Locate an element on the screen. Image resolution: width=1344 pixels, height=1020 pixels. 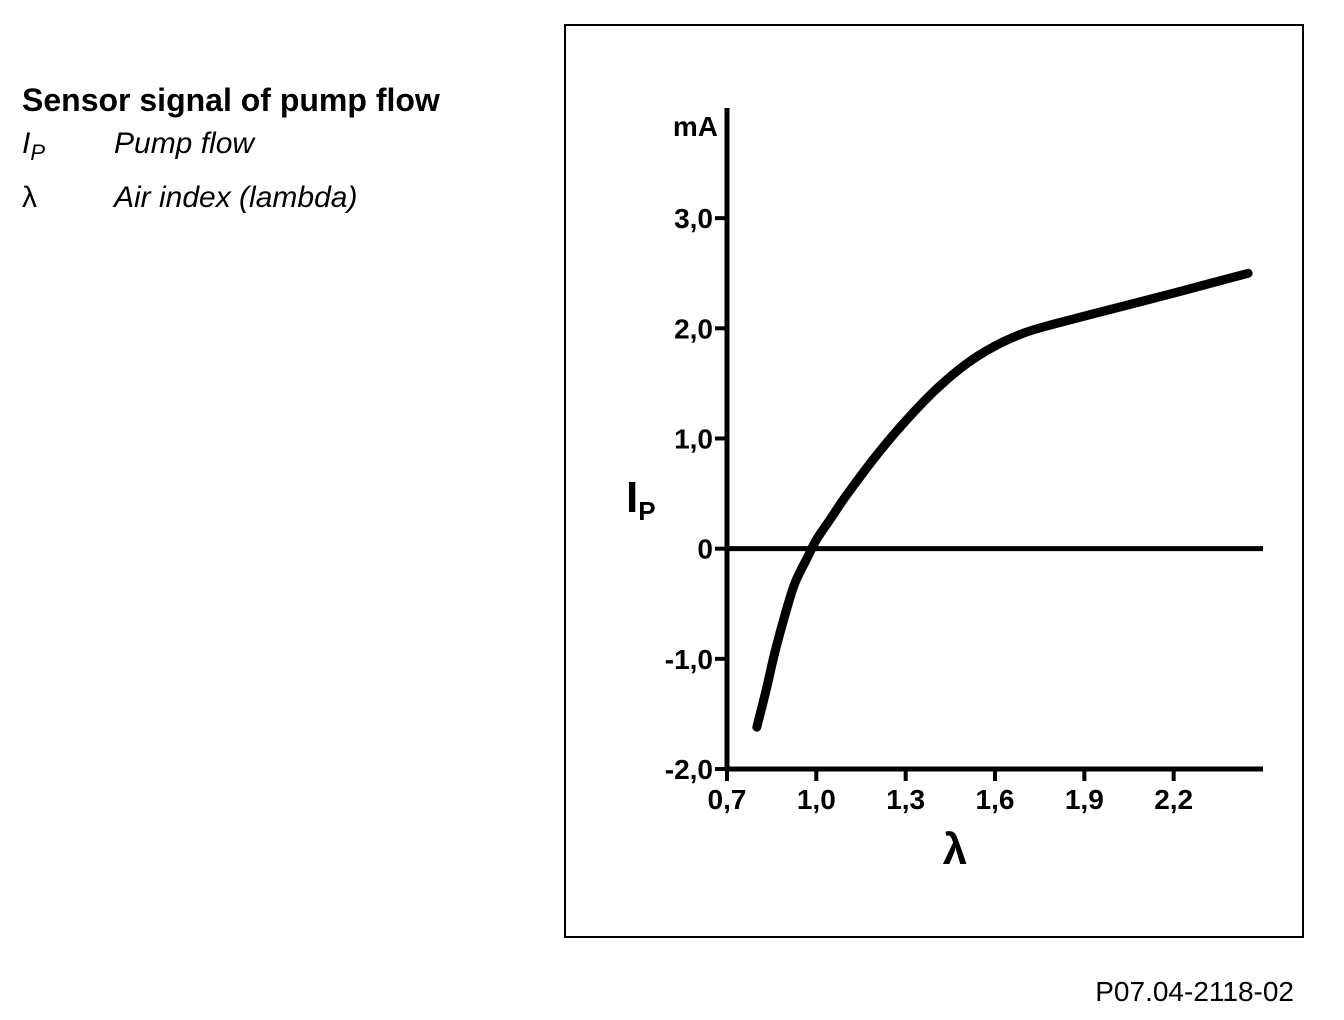
y-tick-label: -2,0 is located at coordinates (689, 769).